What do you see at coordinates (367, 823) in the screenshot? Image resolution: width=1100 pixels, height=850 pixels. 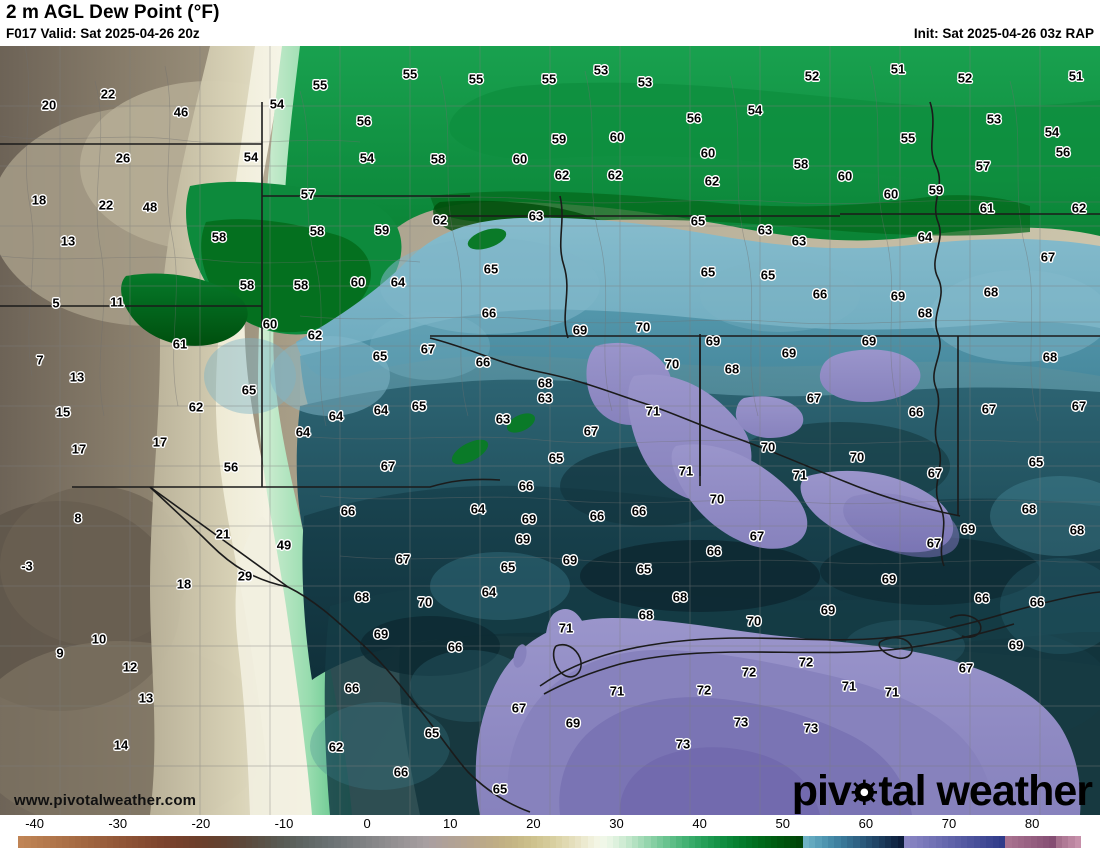 I see `colorbar-tick: 0` at bounding box center [367, 823].